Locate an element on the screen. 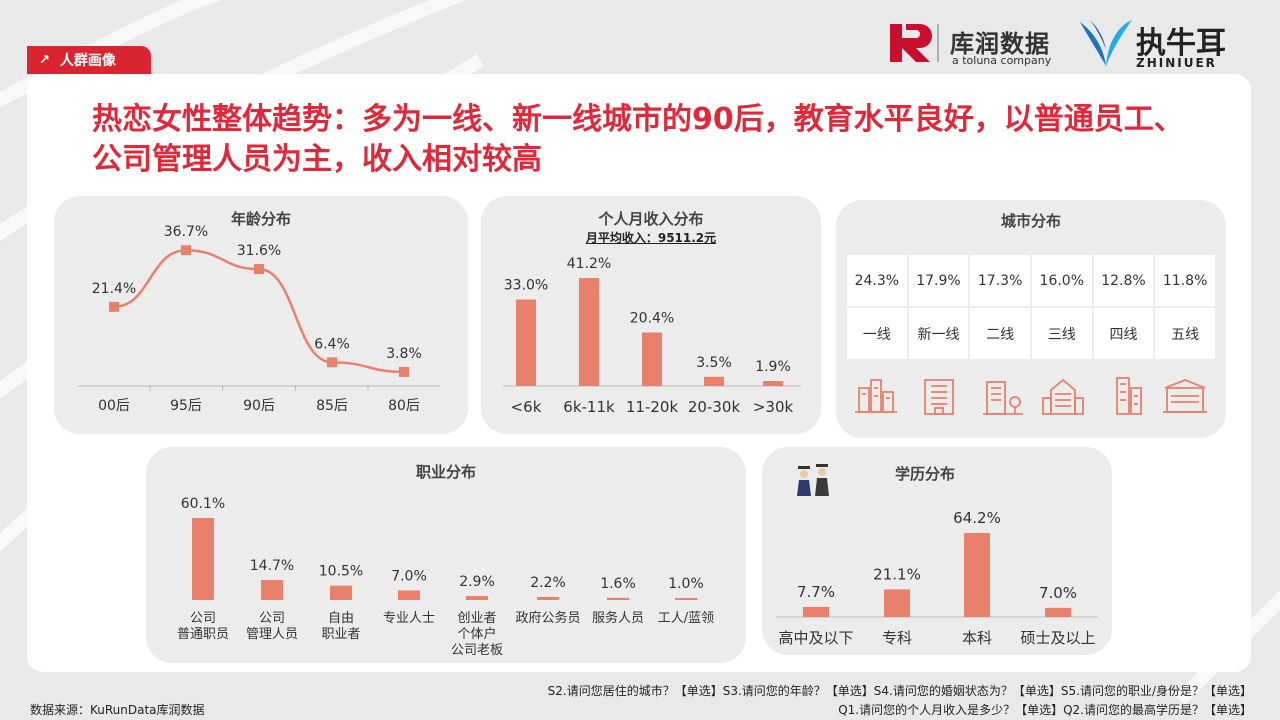 Image resolution: width=1280 pixels, height=720 pixels. job-tick-label: 职业者 is located at coordinates (340, 634).